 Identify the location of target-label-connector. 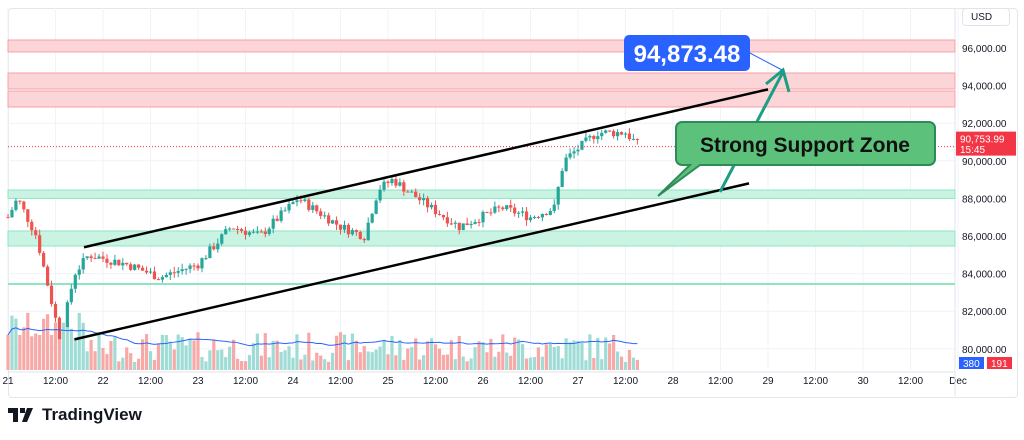
(765, 61).